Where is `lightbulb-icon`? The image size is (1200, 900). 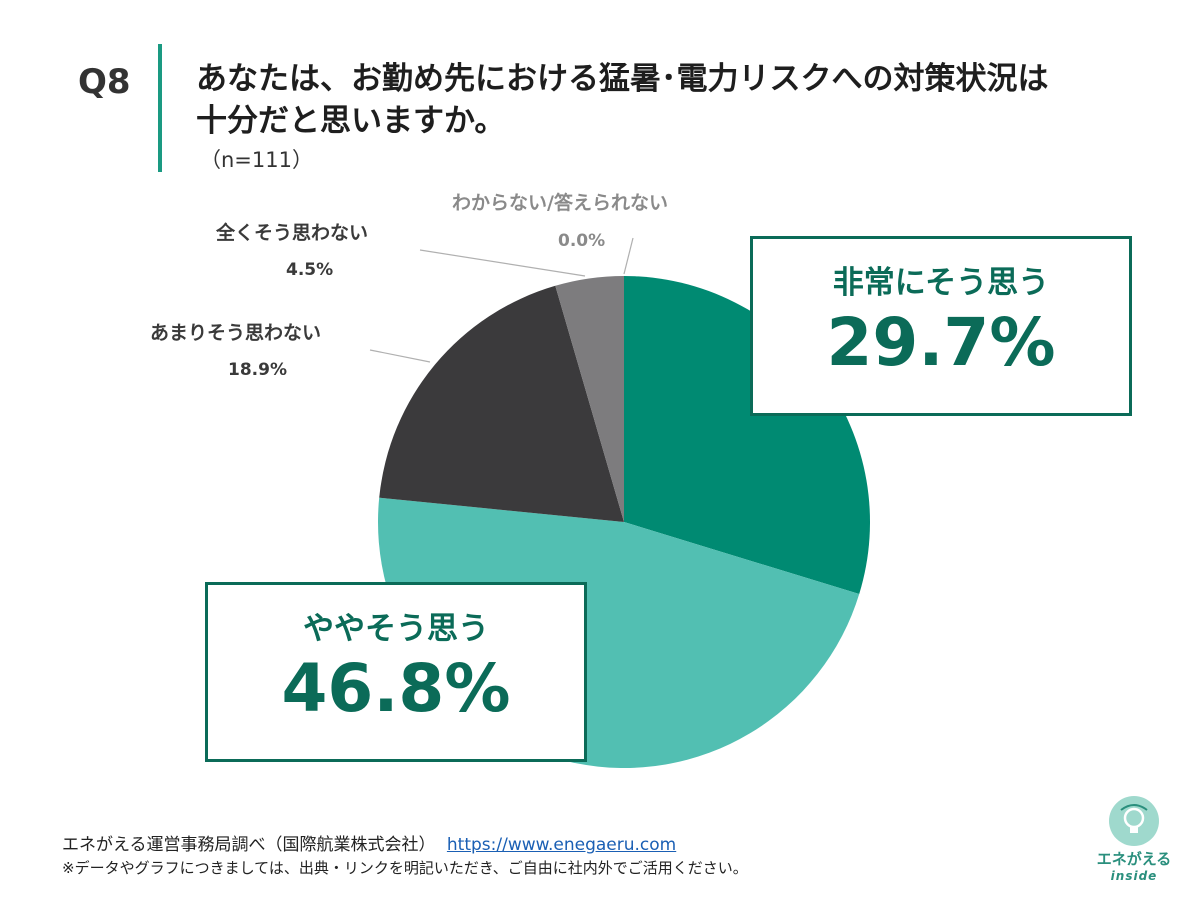
lightbulb-icon is located at coordinates (1134, 821).